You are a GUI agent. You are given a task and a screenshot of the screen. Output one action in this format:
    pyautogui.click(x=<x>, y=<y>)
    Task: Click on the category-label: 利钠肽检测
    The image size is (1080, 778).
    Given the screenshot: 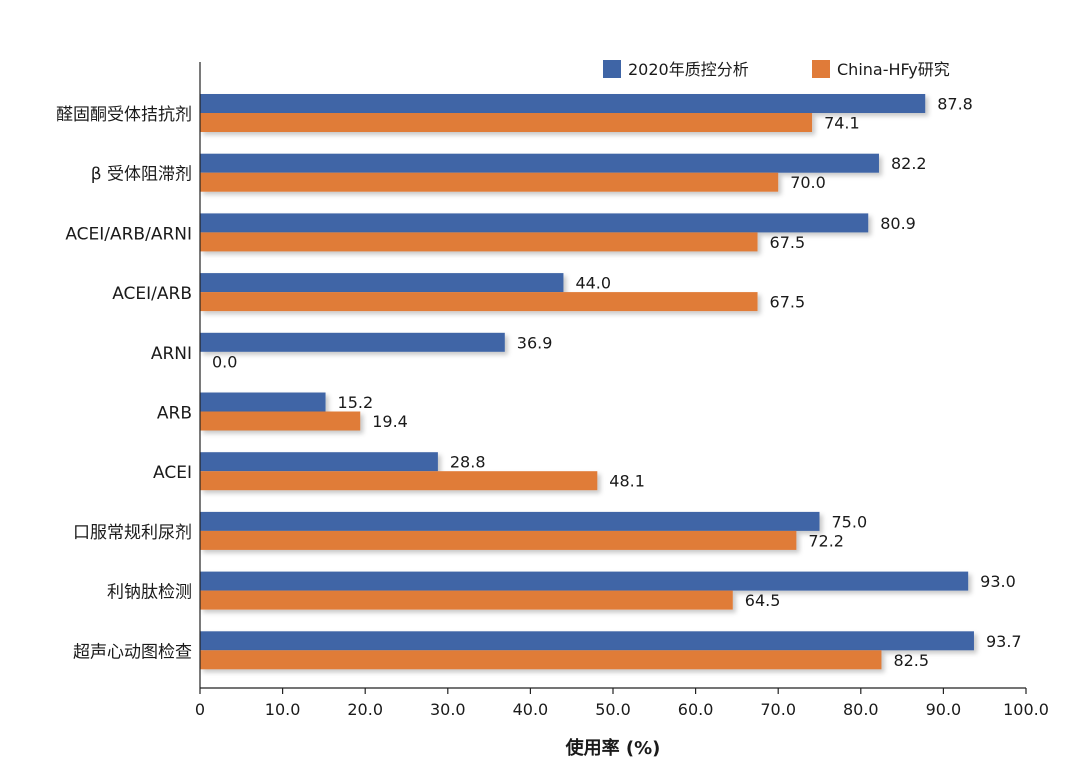 What is the action you would take?
    pyautogui.click(x=149, y=593)
    